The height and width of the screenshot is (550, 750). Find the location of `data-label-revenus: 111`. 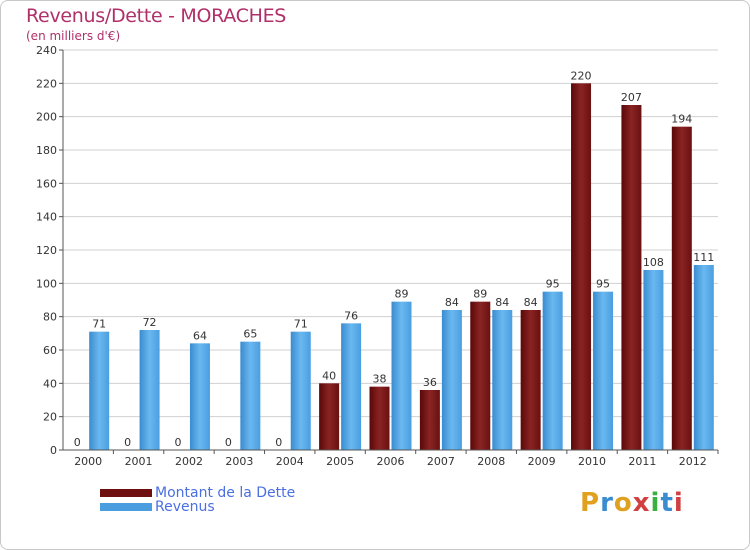

data-label-revenus: 111 is located at coordinates (703, 257).